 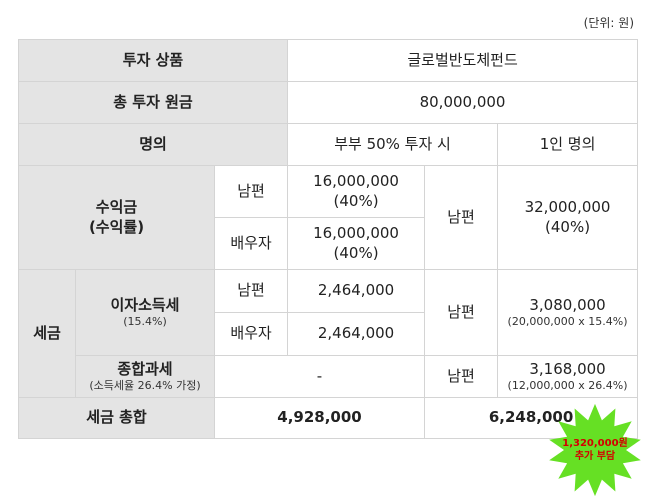 I want to click on interest-spouse-label: 배우자, so click(x=251, y=334).